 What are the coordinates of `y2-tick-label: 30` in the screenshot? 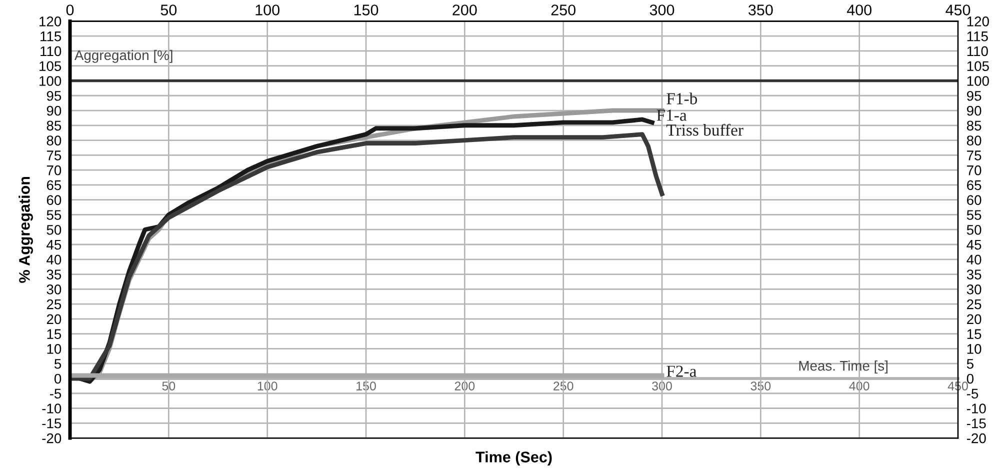 It's located at (974, 289).